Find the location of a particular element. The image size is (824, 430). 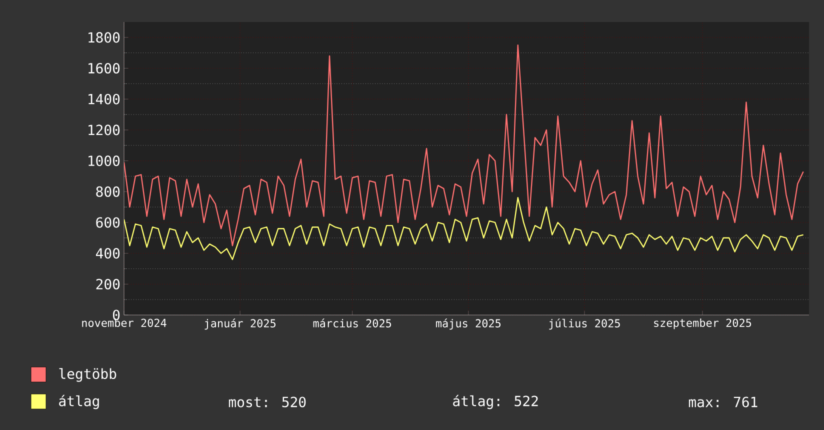

y-tick-label: 200 is located at coordinates (108, 284).